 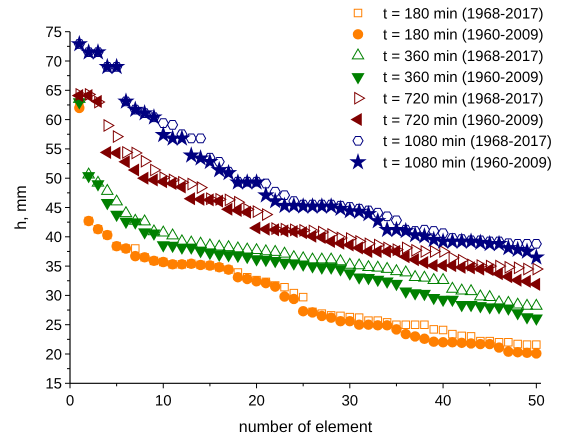 What do you see at coordinates (467, 141) in the screenshot?
I see `legend-label: t = 1080 min (1968-2017)` at bounding box center [467, 141].